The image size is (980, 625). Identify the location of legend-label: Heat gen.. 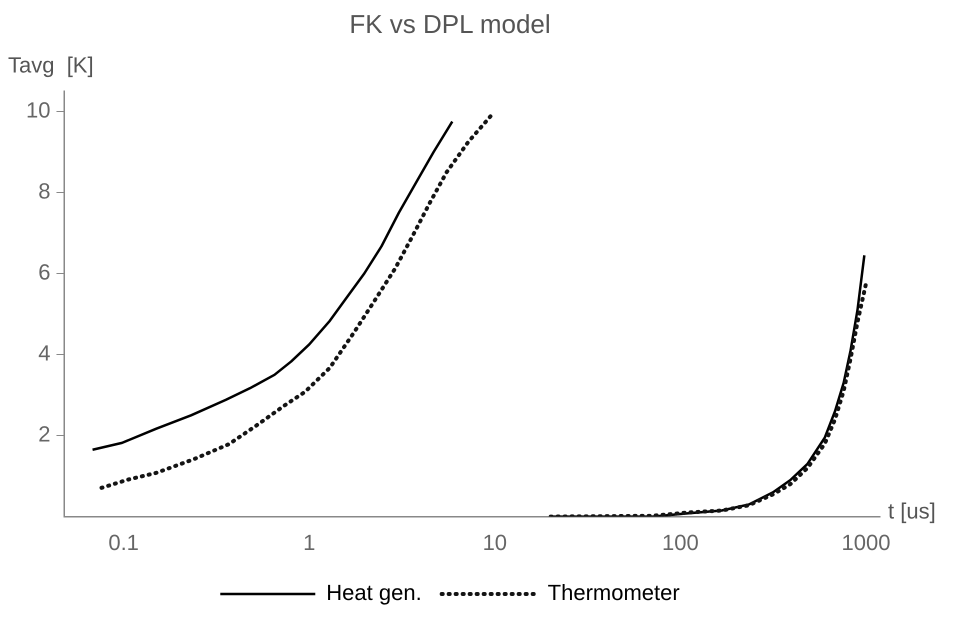
(374, 593).